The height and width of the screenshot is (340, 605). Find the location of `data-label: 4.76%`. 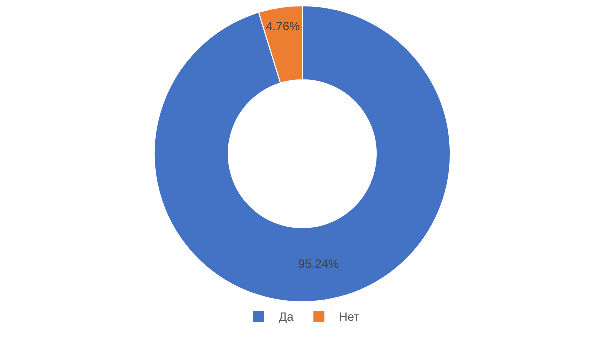

data-label: 4.76% is located at coordinates (283, 27).